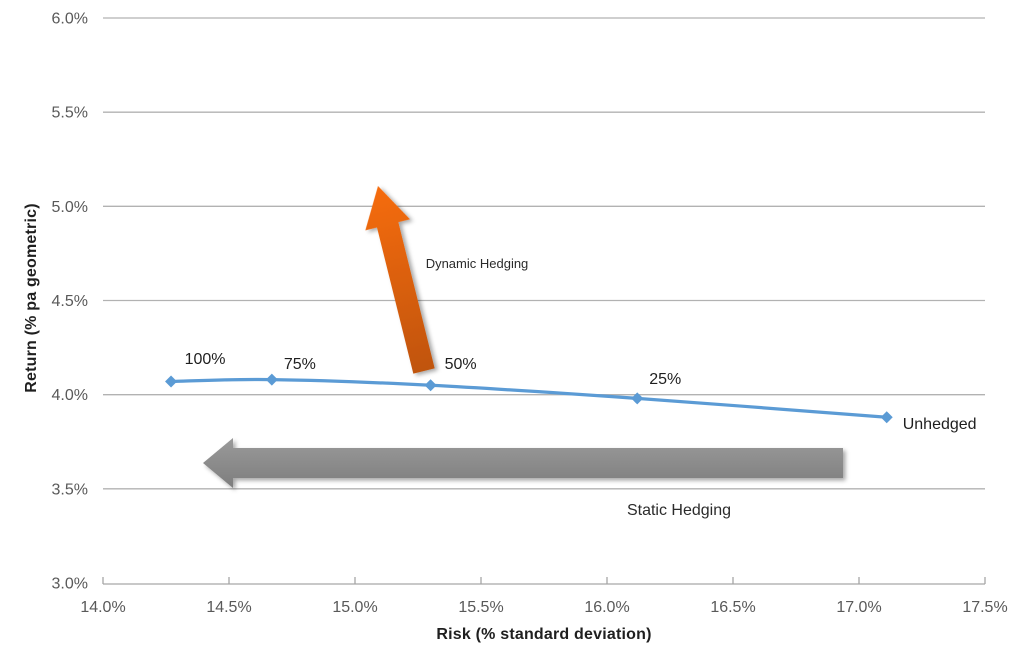 The image size is (1024, 667). I want to click on y-tick-label: 4.0%, so click(70, 395).